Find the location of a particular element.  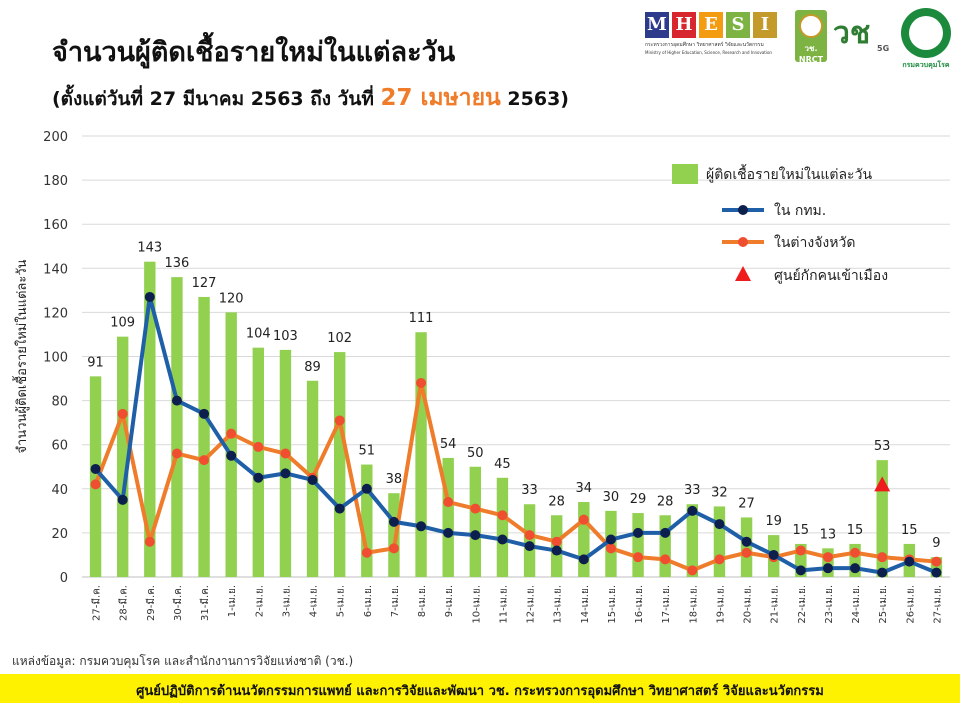

x-tick-label: 7-เม.ย. is located at coordinates (395, 601).